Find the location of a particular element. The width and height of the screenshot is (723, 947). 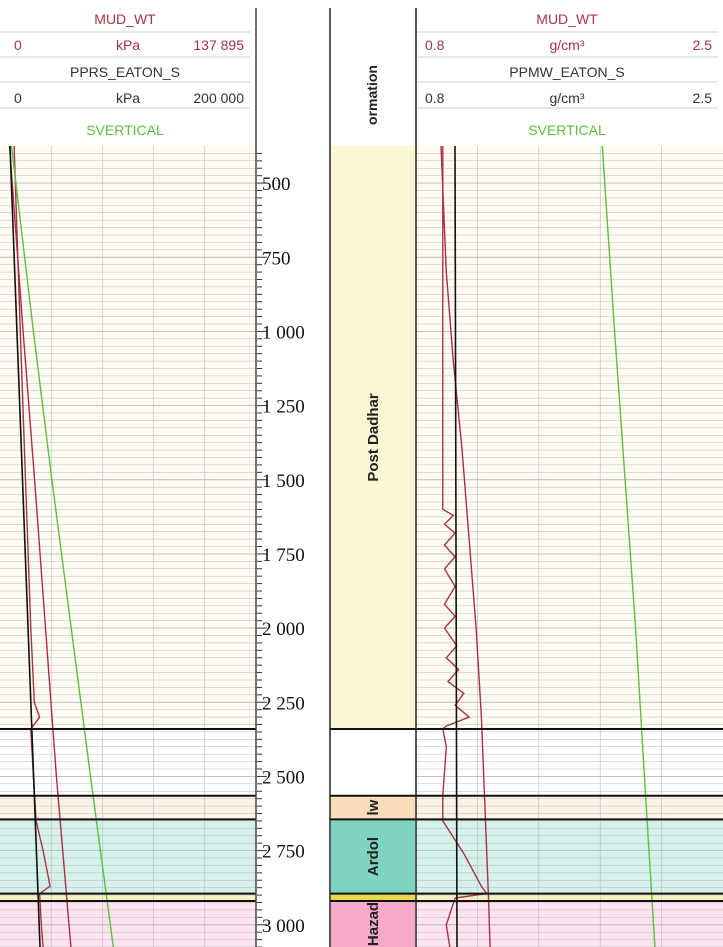

formation-label: Ardol is located at coordinates (373, 856).